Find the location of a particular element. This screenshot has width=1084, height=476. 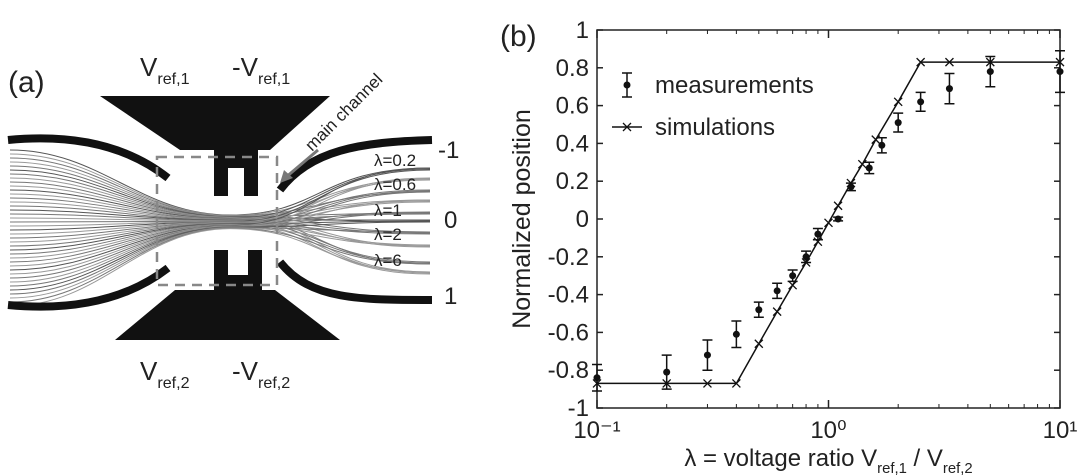

curve-label: λ=0.6 is located at coordinates (395, 184).